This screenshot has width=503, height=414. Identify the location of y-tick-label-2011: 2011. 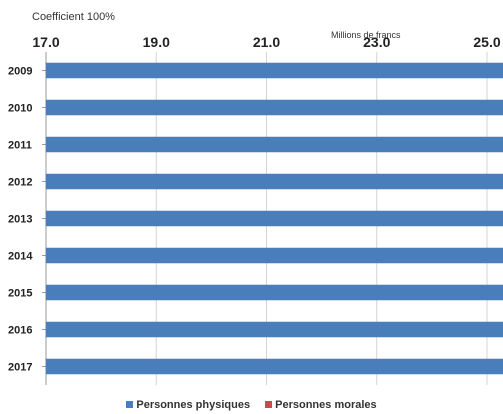
(20, 146).